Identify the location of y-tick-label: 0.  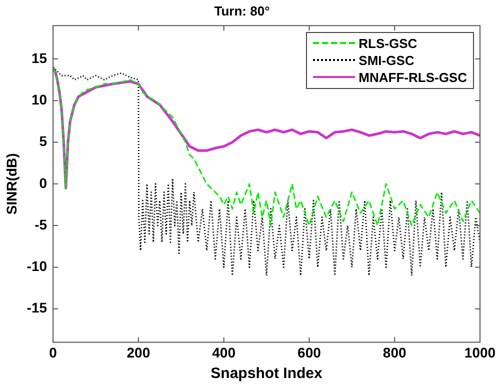
(43, 182).